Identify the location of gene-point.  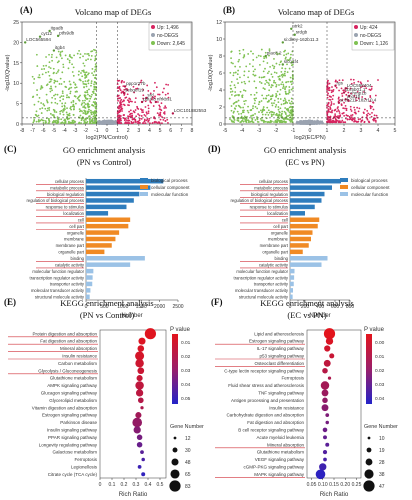
(344, 92).